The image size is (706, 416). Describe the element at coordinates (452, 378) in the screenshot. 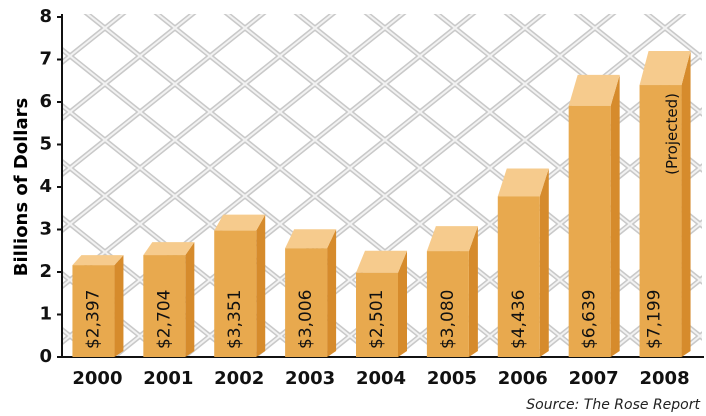

I see `x-tick-label: 2005` at that location.